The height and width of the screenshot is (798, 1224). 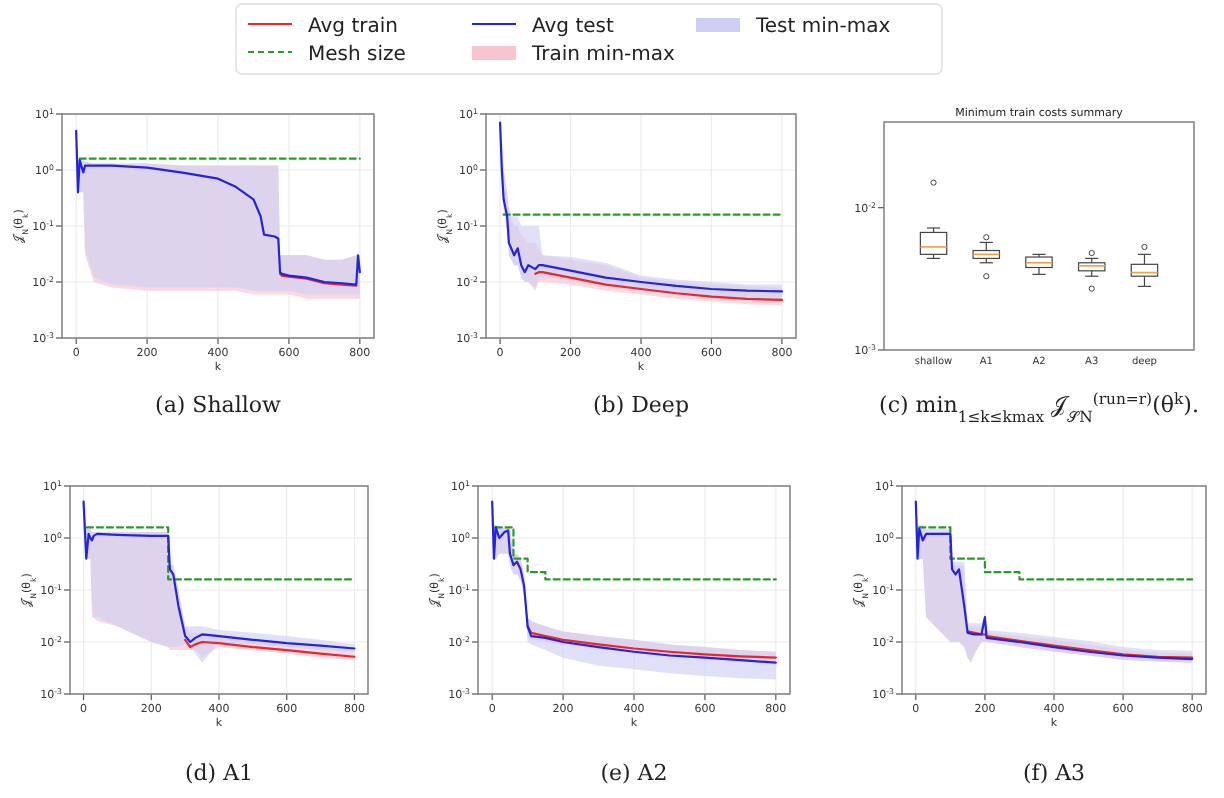 I want to click on legend-label: Avg train, so click(x=353, y=27).